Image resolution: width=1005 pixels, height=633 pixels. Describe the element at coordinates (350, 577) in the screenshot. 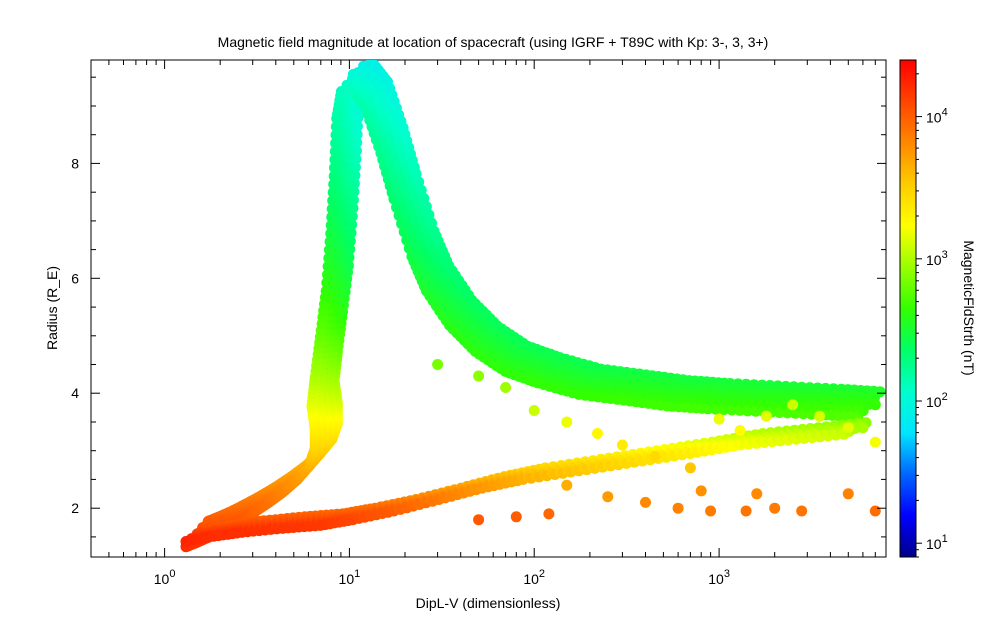

I see `x-tick-label: 10¹` at that location.